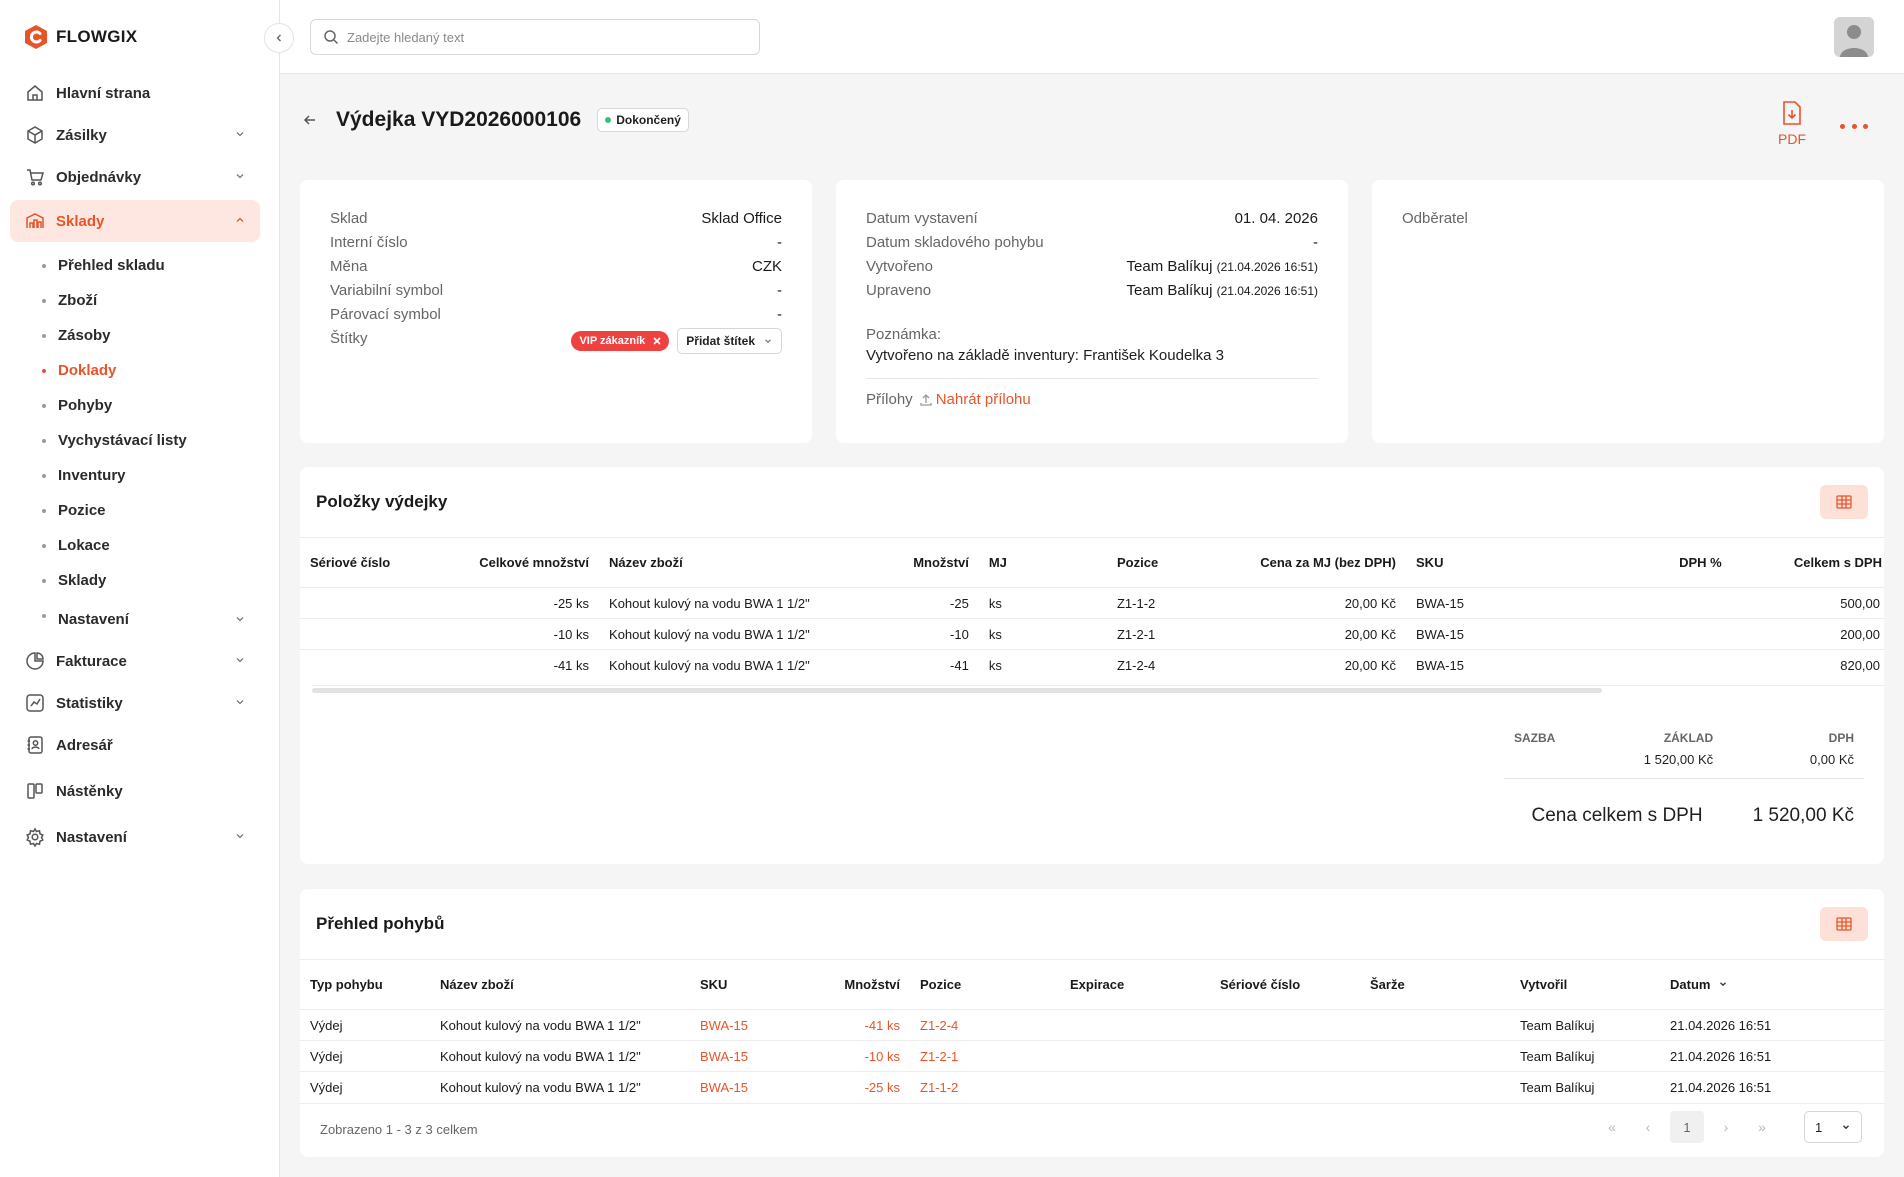 Image resolution: width=1904 pixels, height=1177 pixels. What do you see at coordinates (1435, 218) in the screenshot?
I see `customer-label: Odběratel` at bounding box center [1435, 218].